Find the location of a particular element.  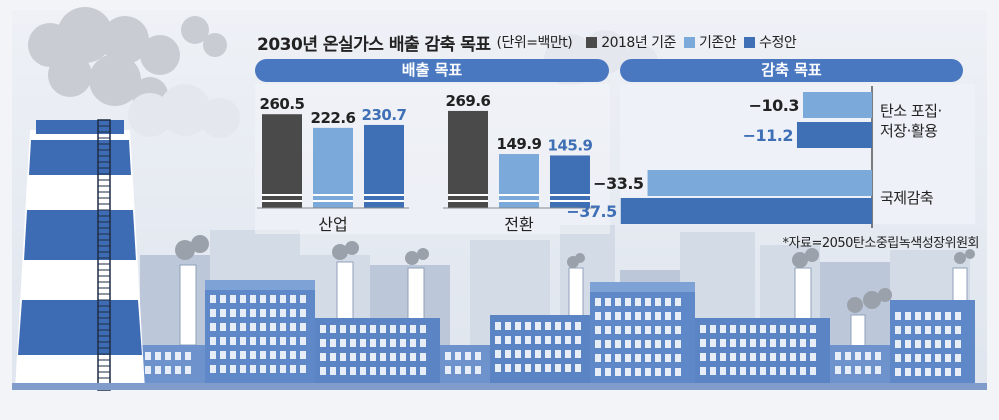

emission-bar-chart: 260.5 222.6 230.7 산업 269.6 149.9 145.9 전환 is located at coordinates (426, 163).